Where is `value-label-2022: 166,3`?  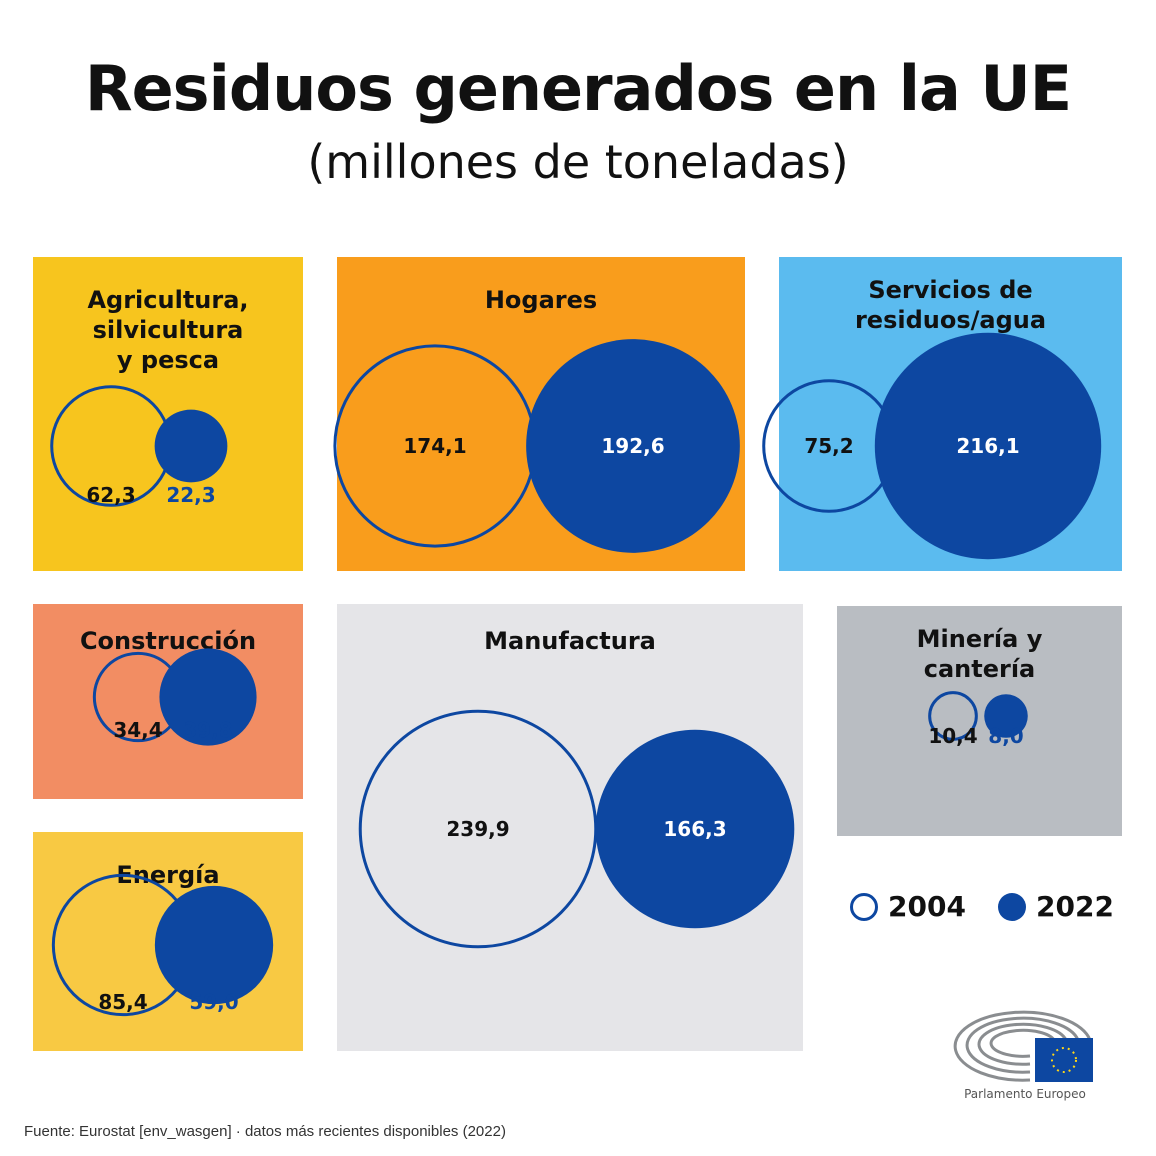
value-label-2022: 166,3 is located at coordinates (694, 829).